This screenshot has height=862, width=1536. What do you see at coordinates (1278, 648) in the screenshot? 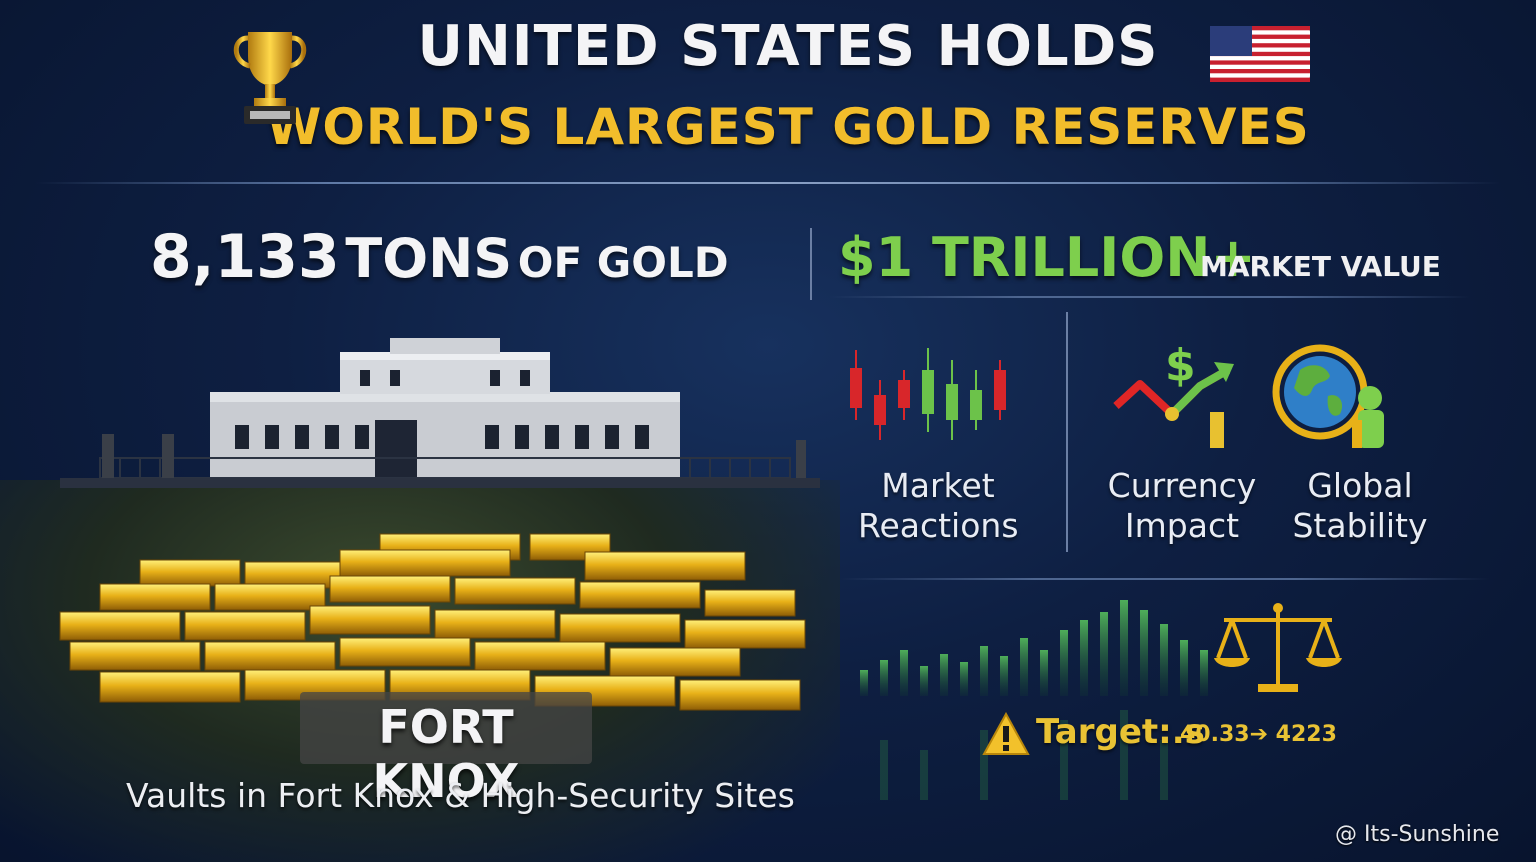
I see `balance-scale-icon` at bounding box center [1278, 648].